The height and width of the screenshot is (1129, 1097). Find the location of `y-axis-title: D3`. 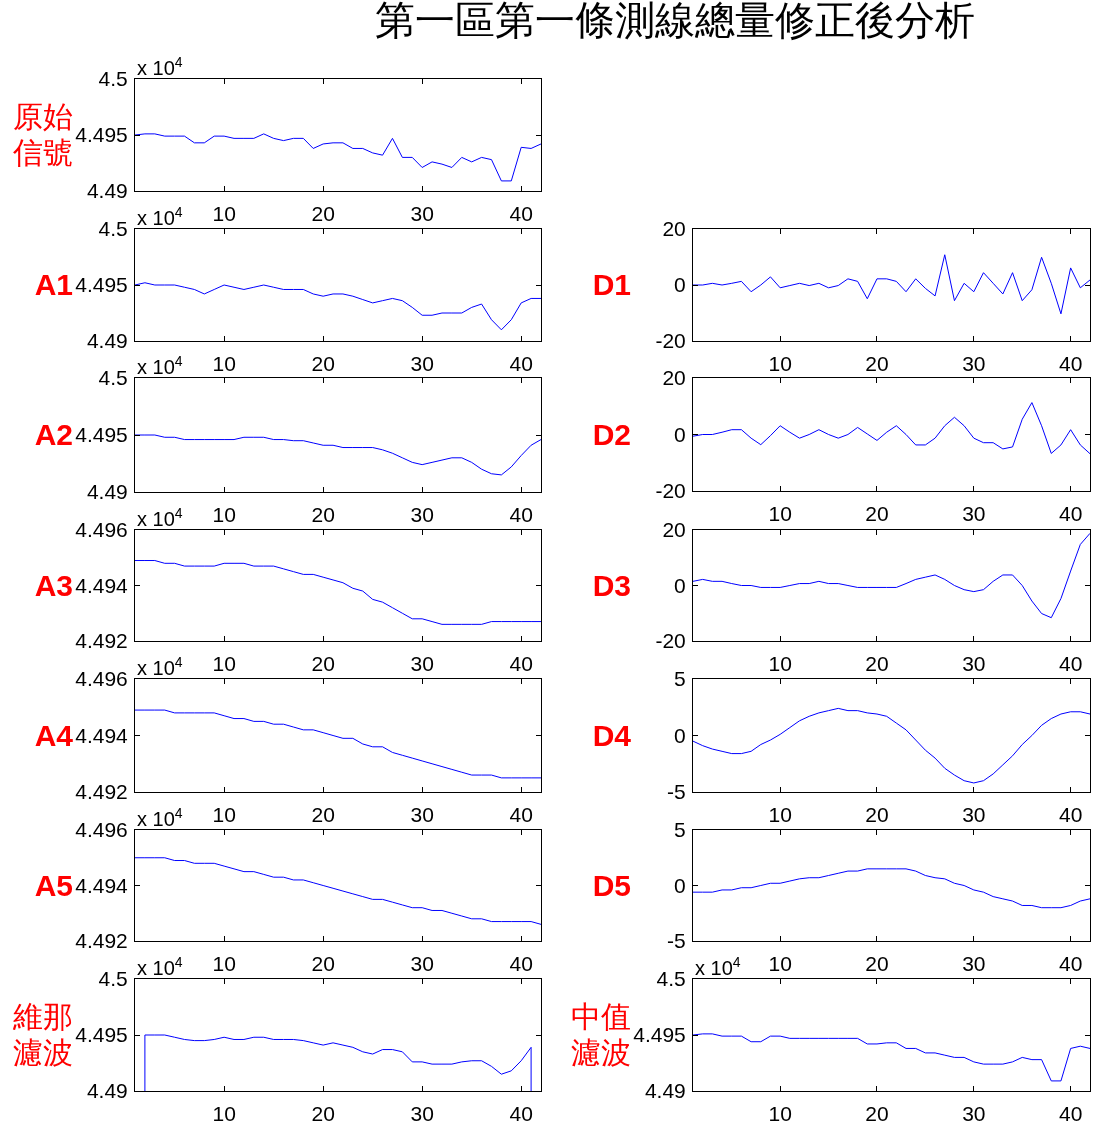

y-axis-title: D3 is located at coordinates (611, 585).